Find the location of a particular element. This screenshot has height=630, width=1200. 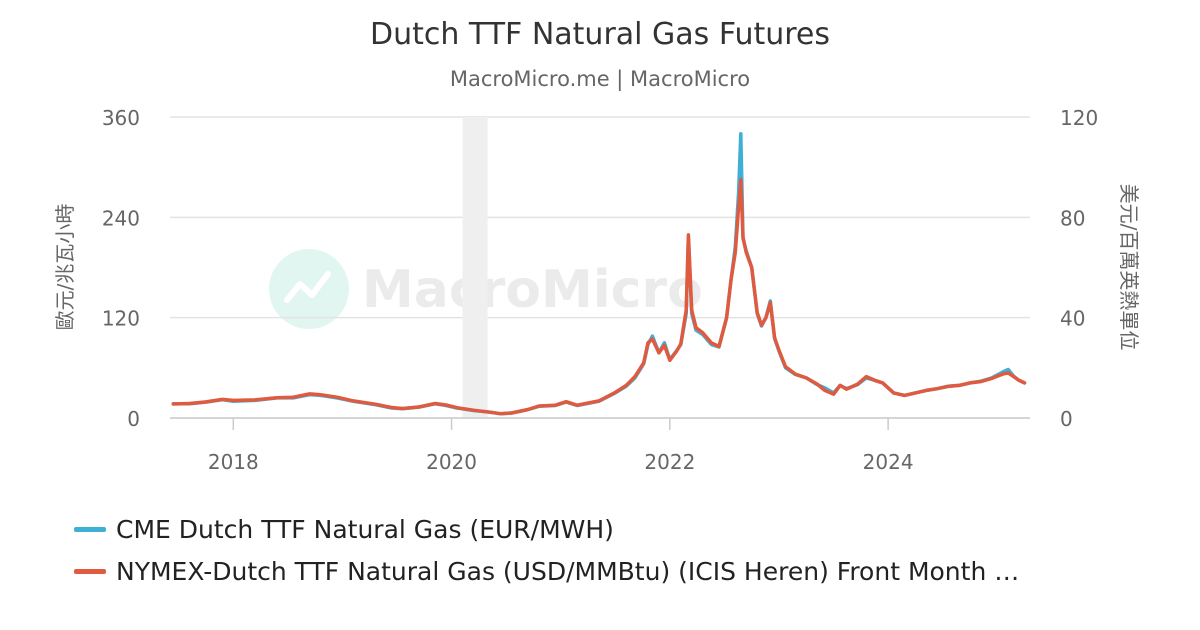

y-tick-right-label: 120 is located at coordinates (1079, 118).